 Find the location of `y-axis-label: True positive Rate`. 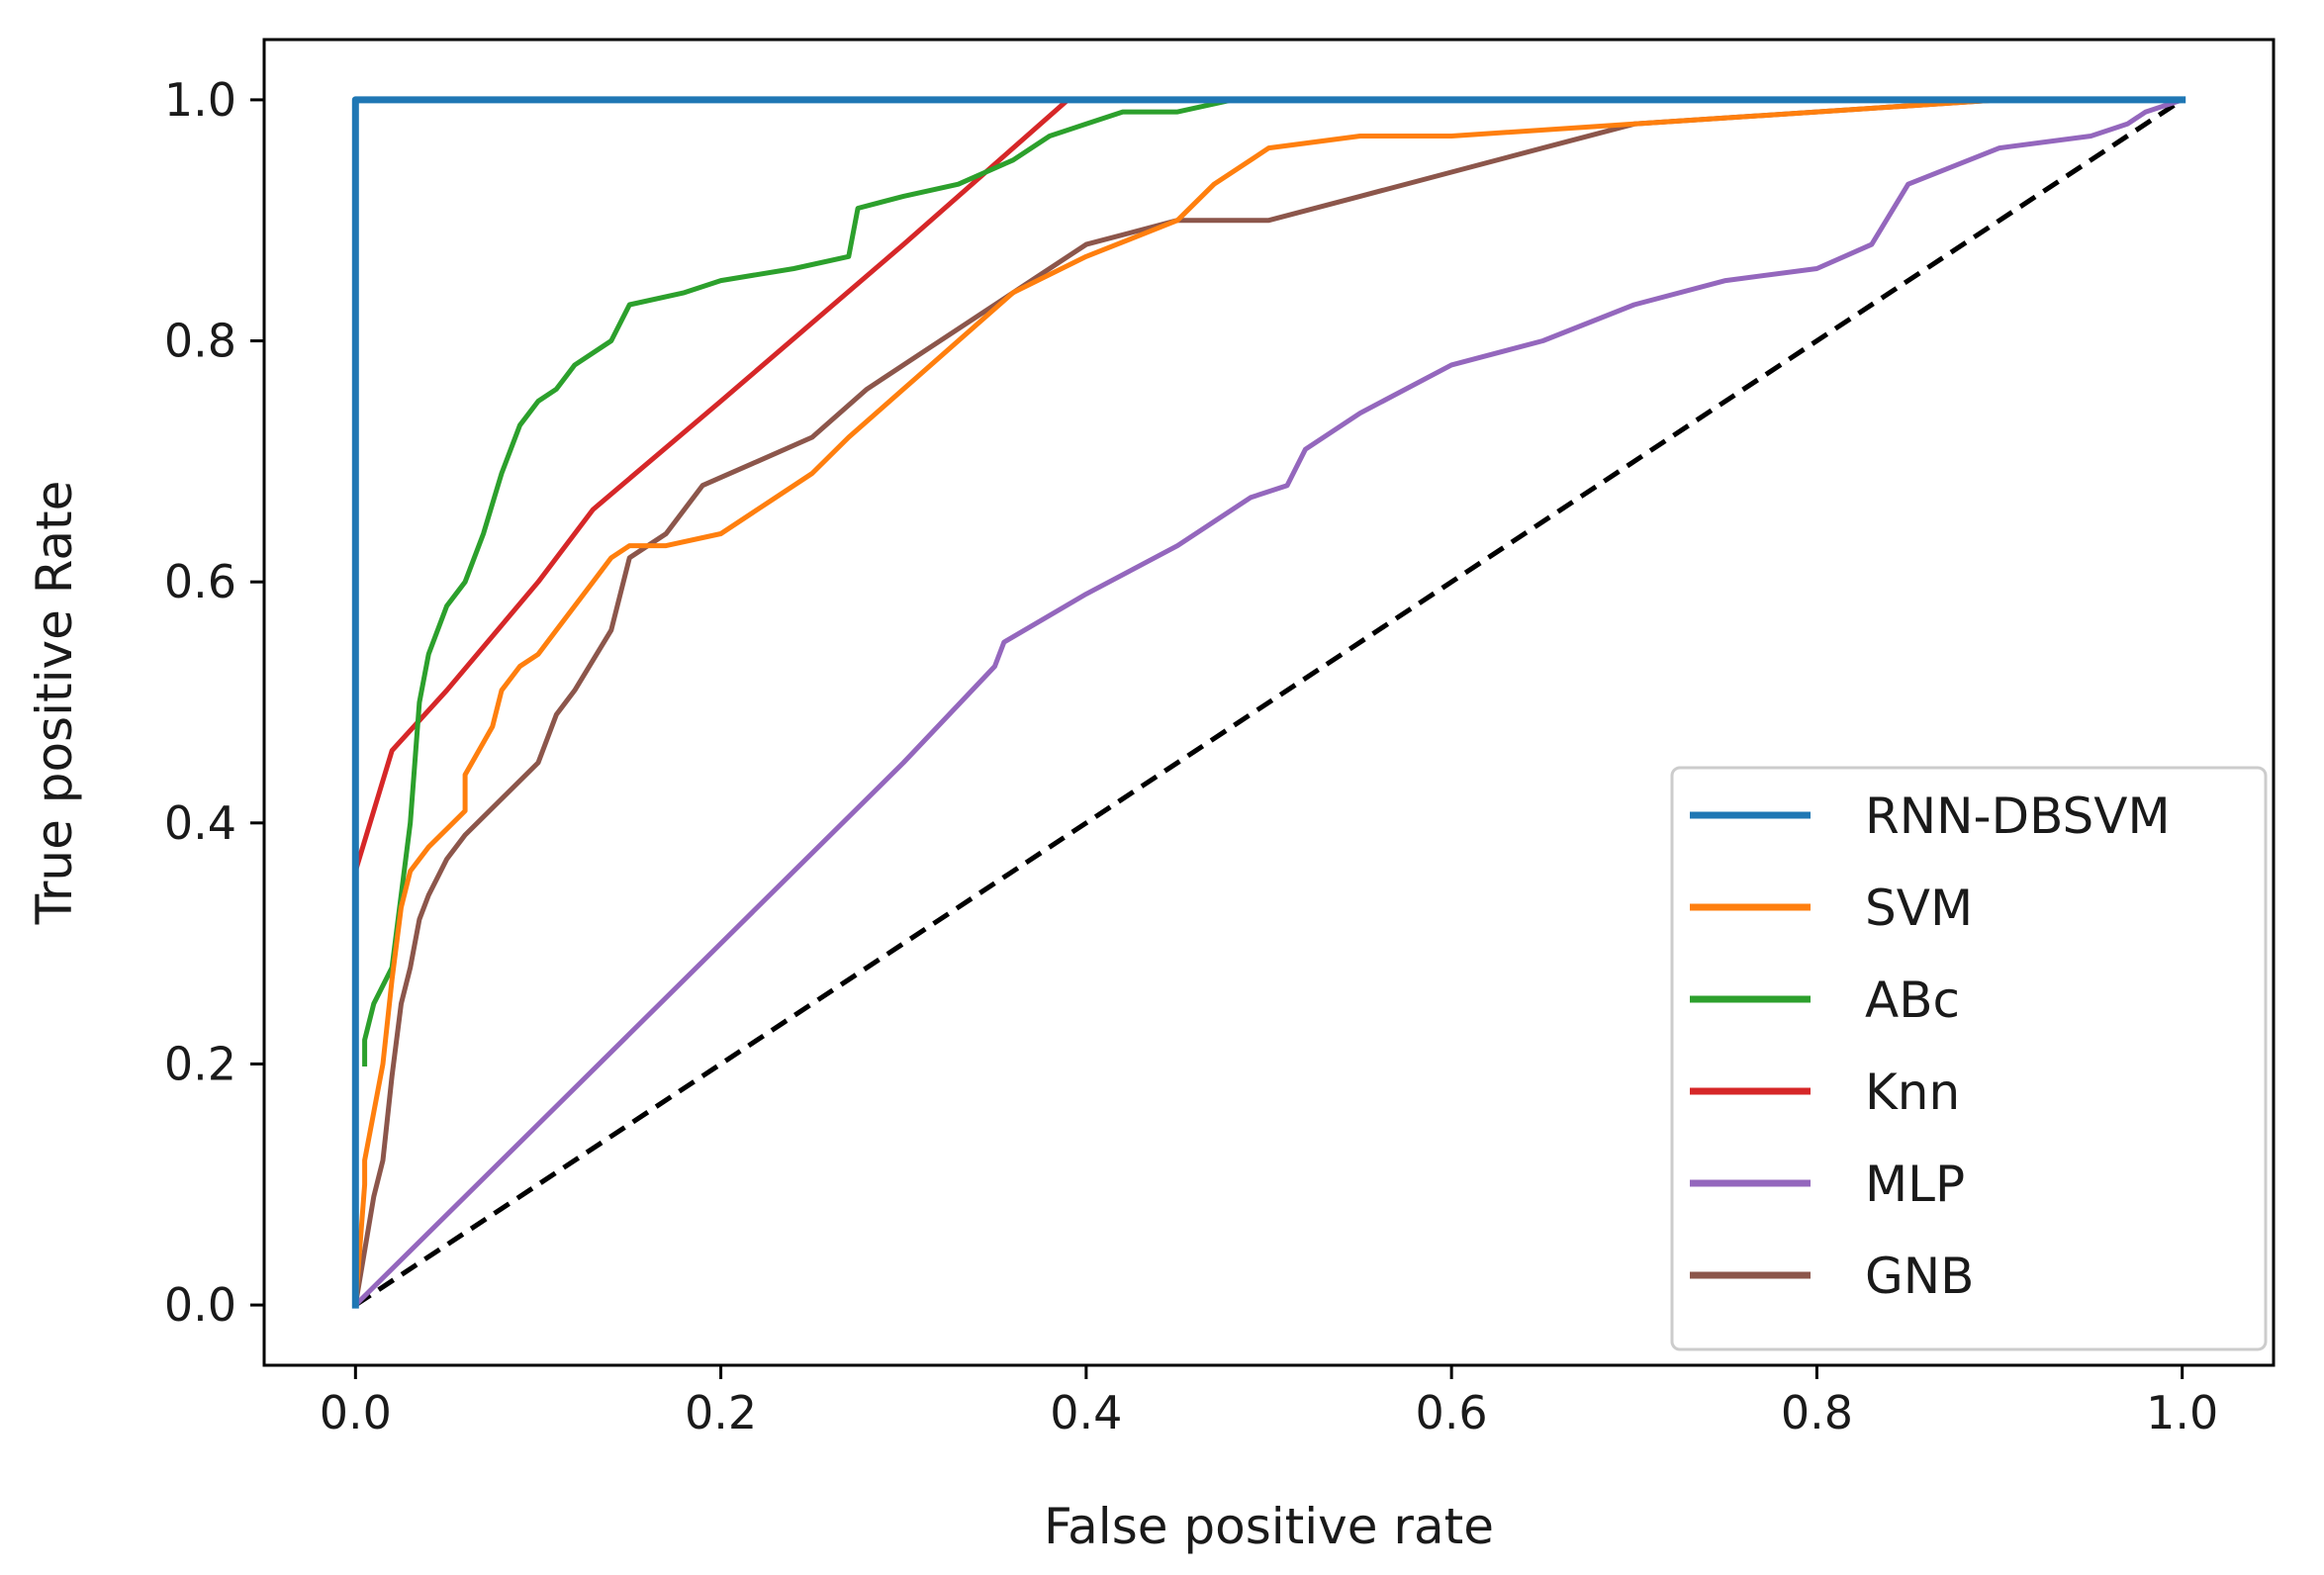

y-axis-label: True positive Rate is located at coordinates (54, 703).